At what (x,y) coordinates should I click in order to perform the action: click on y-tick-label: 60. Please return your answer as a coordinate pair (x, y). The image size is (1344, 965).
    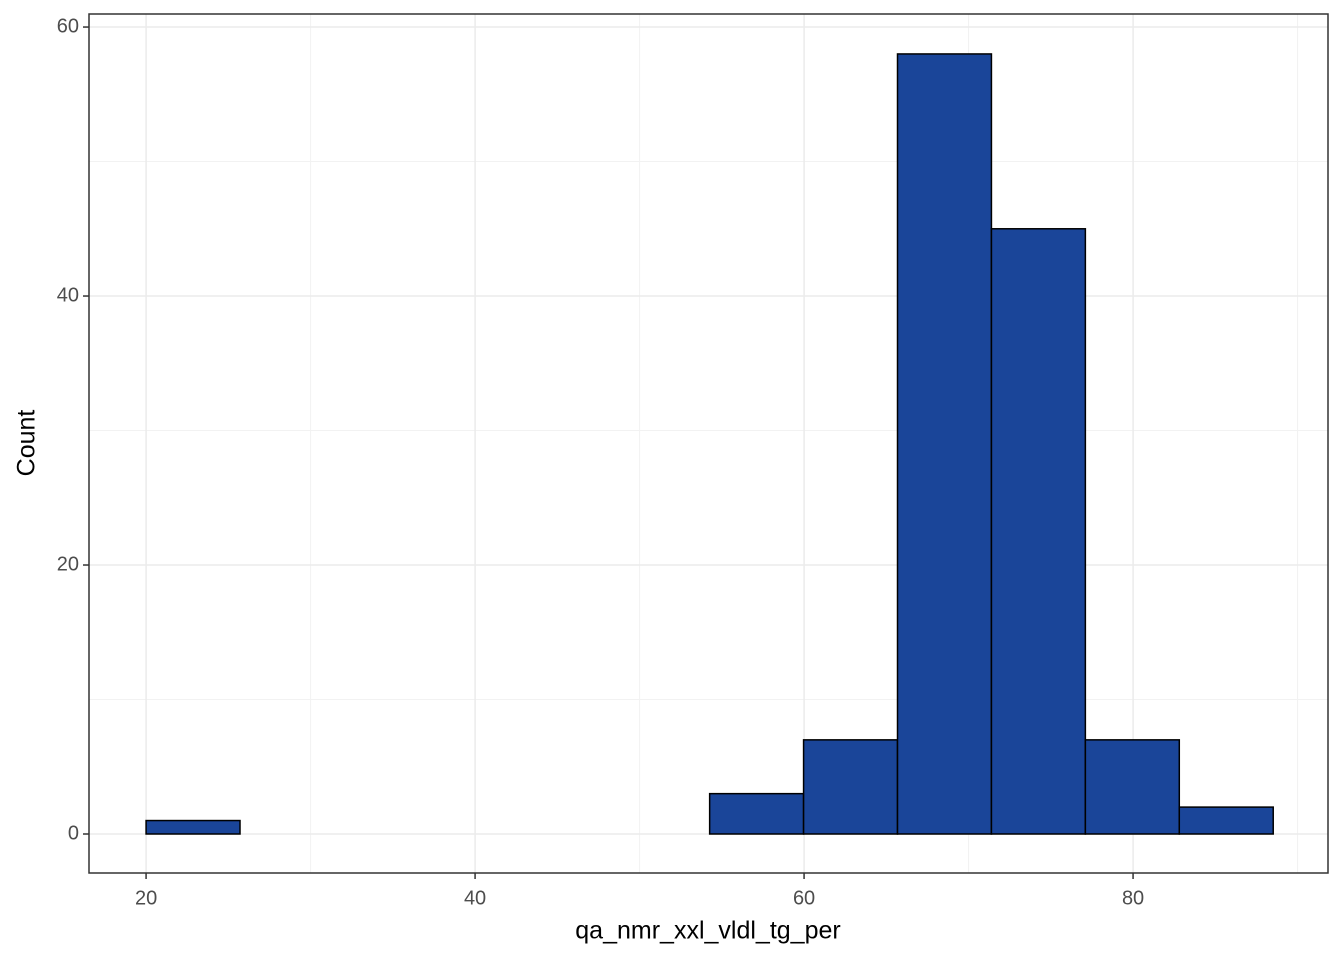
    Looking at the image, I should click on (68, 26).